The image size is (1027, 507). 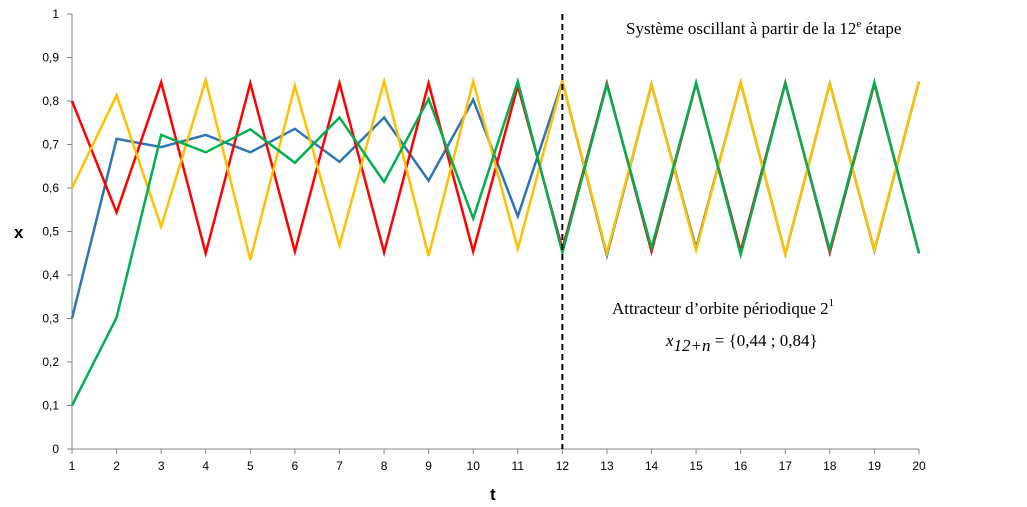 What do you see at coordinates (563, 466) in the screenshot?
I see `x-tick-label: 12` at bounding box center [563, 466].